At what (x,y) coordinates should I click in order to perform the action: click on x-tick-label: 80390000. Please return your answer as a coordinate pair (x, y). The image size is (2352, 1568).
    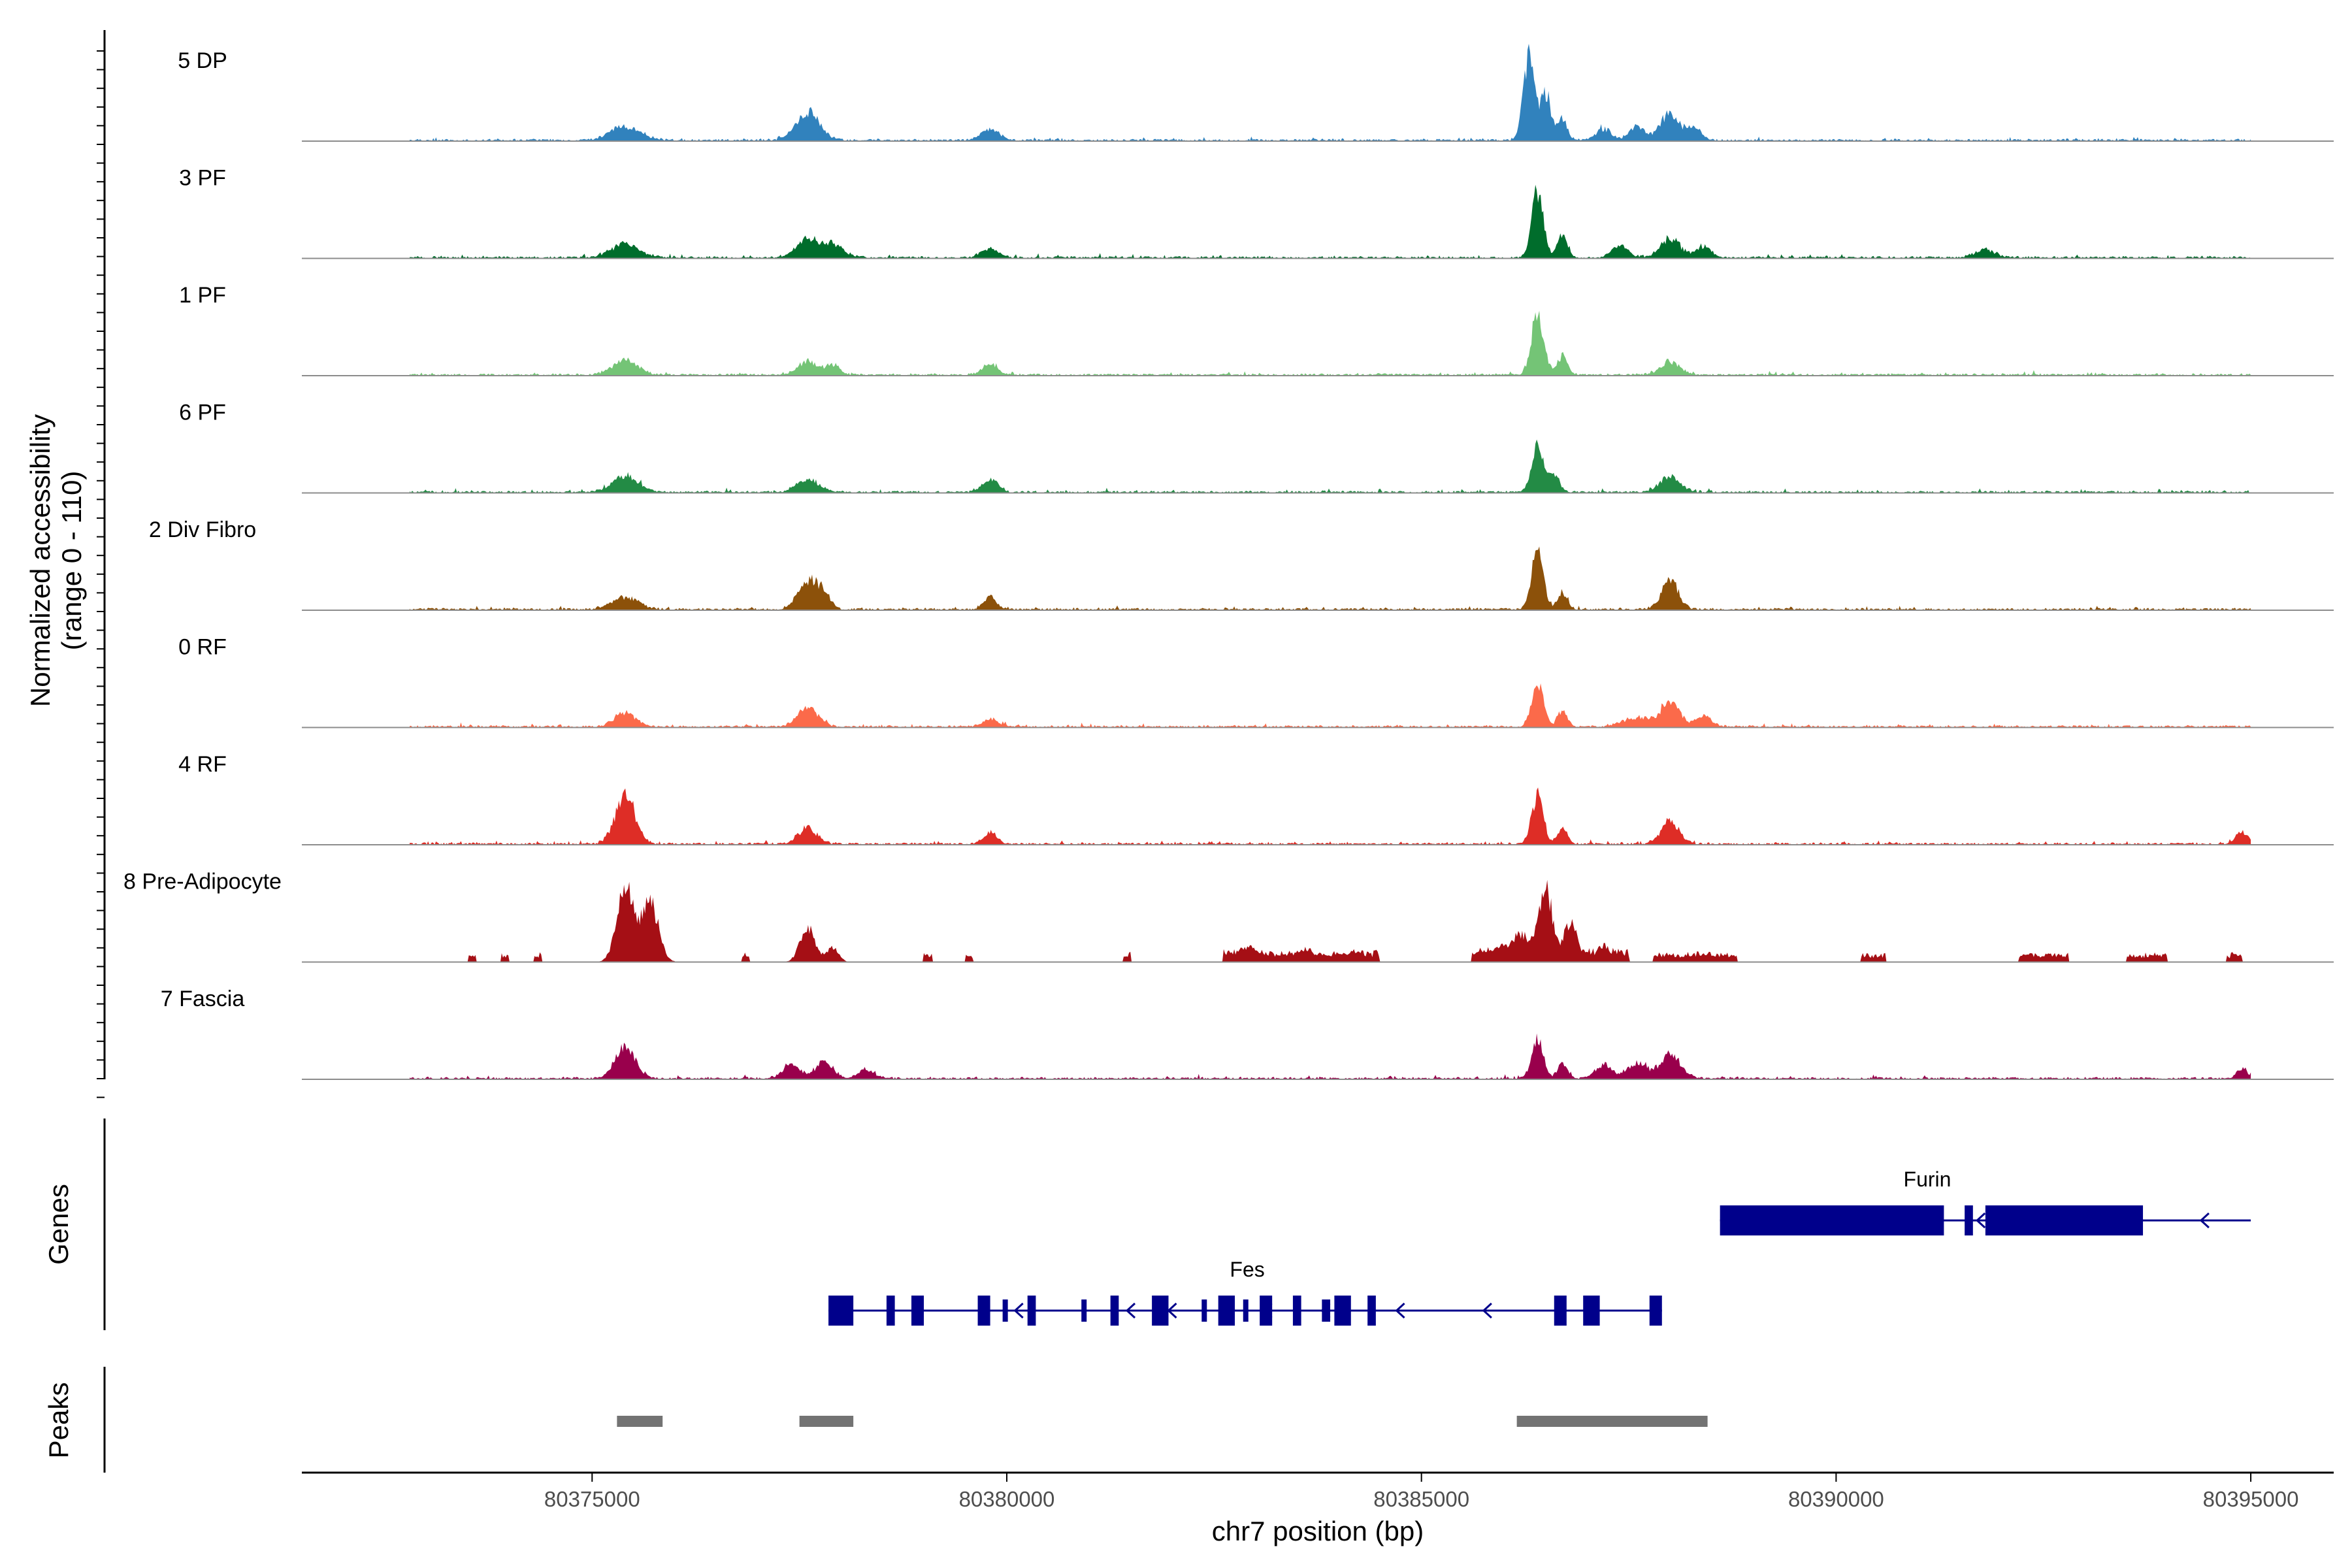
    Looking at the image, I should click on (1836, 1499).